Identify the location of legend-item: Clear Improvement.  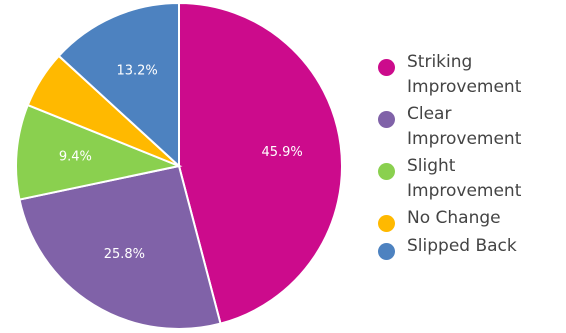
(470, 127).